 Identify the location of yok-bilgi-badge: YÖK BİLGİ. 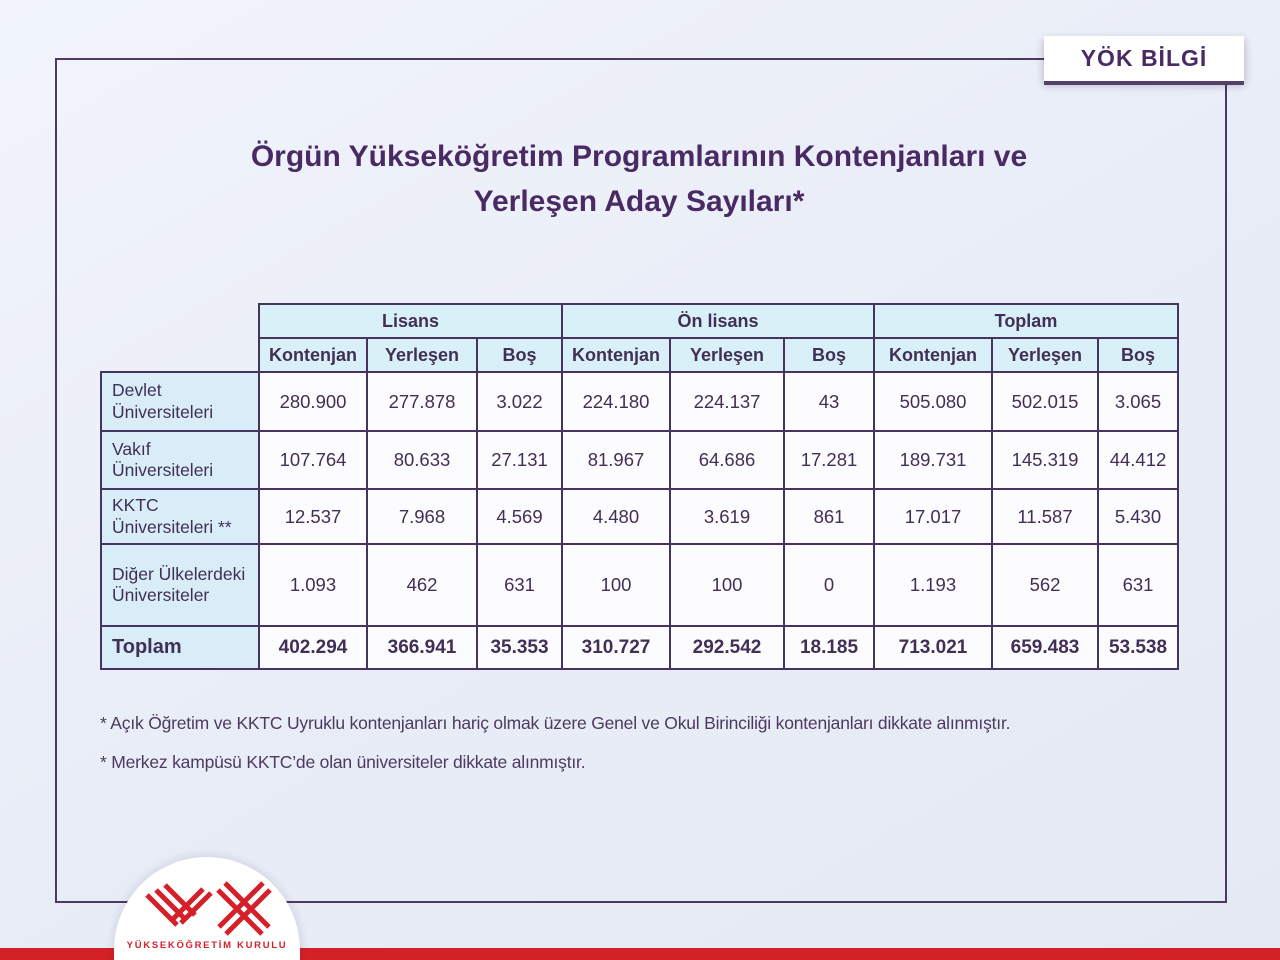
(1144, 60).